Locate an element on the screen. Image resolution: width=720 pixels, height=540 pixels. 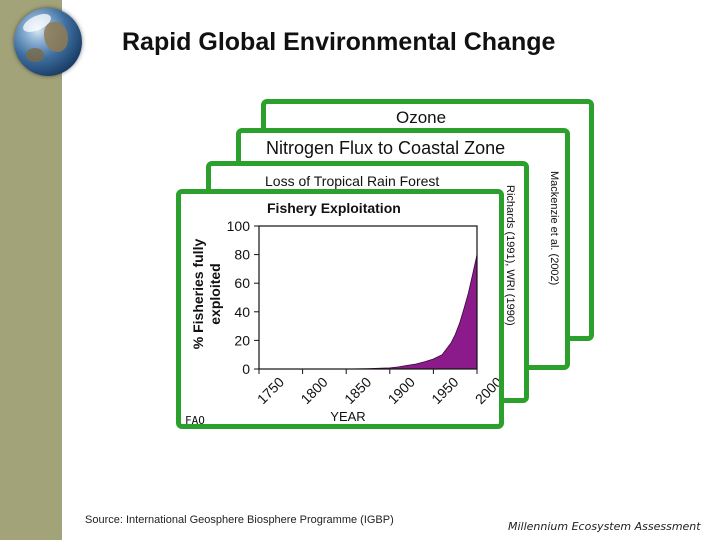
y-tick-label: 60 is located at coordinates (242, 283).